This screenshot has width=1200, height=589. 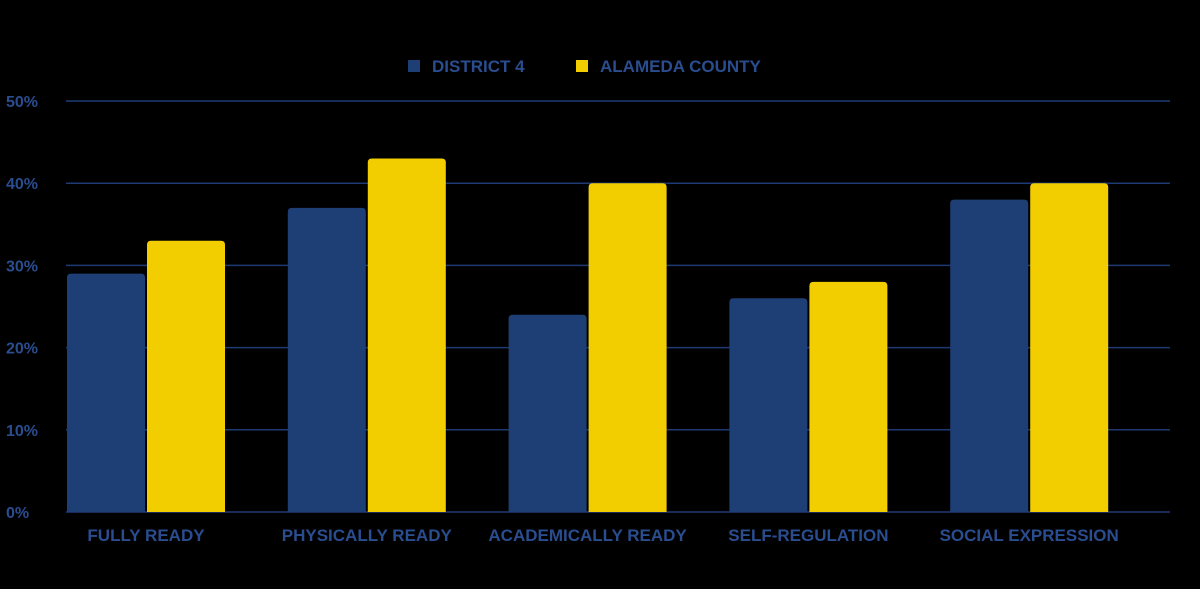 I want to click on legend: DISTRICT 4 ALAMEDA COUNTY, so click(x=585, y=66).